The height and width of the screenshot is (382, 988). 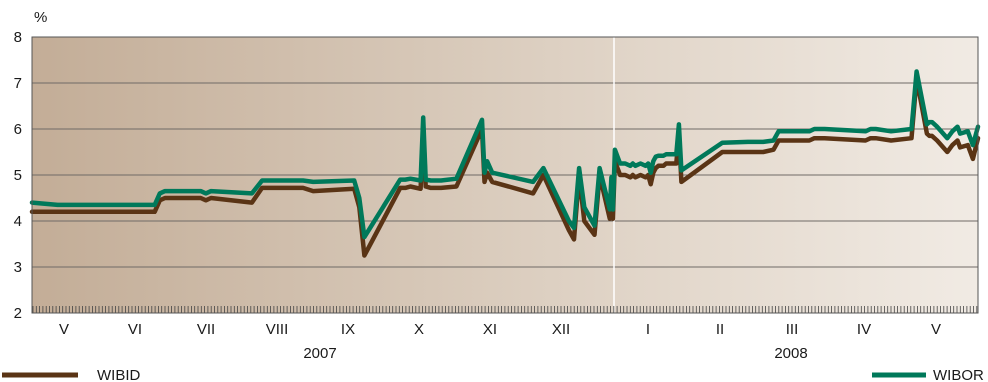 I want to click on month-label: IV, so click(x=864, y=329).